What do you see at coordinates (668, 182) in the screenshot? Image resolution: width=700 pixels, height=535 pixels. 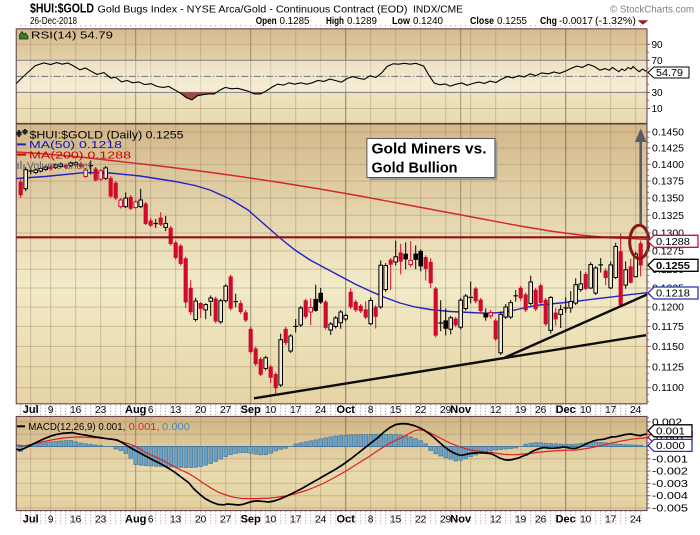 I see `svg-text: 0.1375` at bounding box center [668, 182].